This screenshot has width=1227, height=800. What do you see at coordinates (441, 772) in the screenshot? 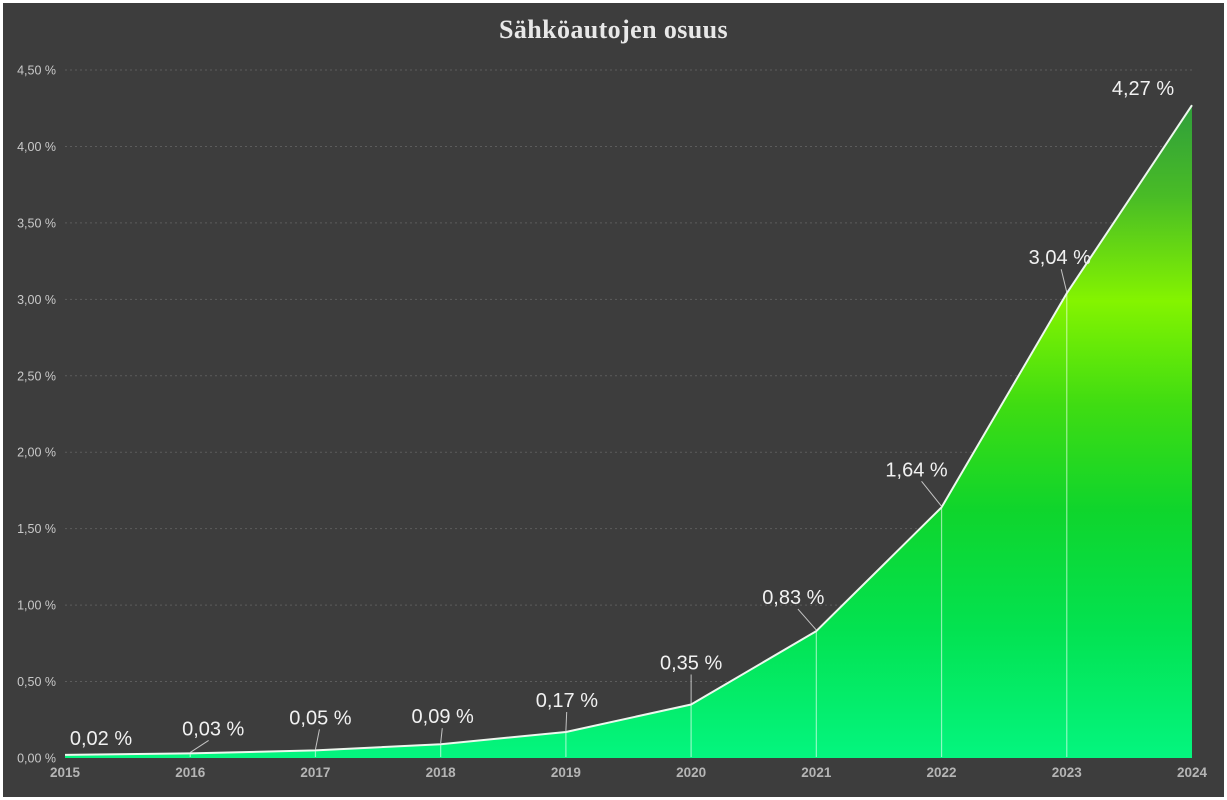
I see `x-axis-tick-label: 2018` at bounding box center [441, 772].